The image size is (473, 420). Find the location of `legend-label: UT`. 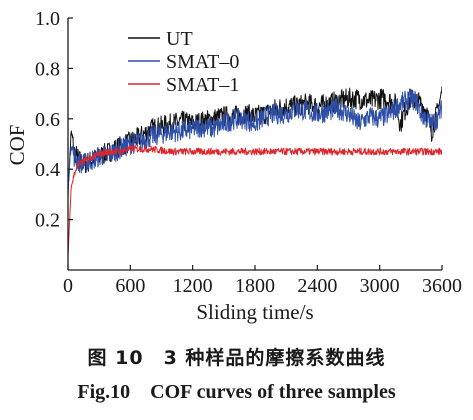

legend-label: UT is located at coordinates (179, 39).